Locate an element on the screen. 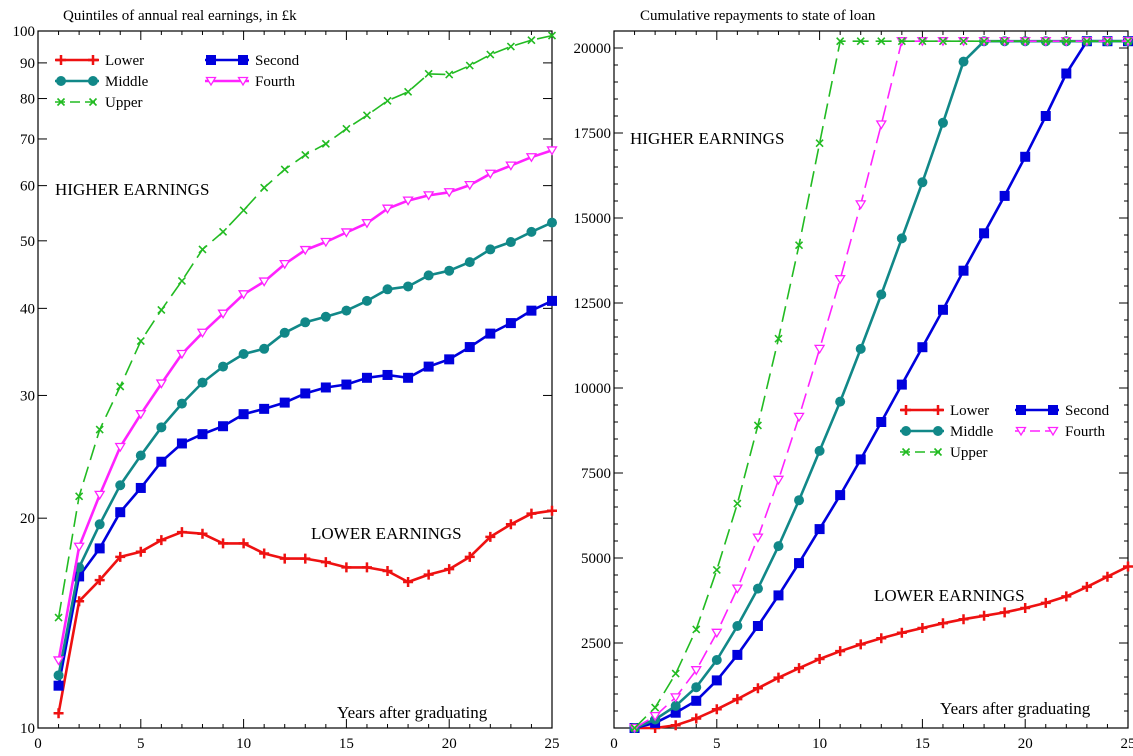 Image resolution: width=1133 pixels, height=756 pixels. y-tick-label: 12500 is located at coordinates (593, 304).